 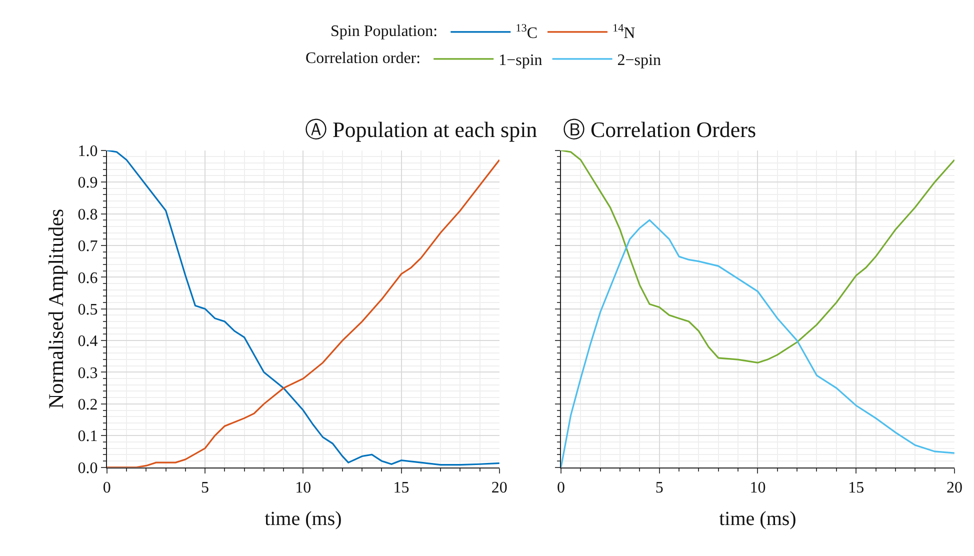 What do you see at coordinates (88, 278) in the screenshot?
I see `y-tick-label: 0.6` at bounding box center [88, 278].